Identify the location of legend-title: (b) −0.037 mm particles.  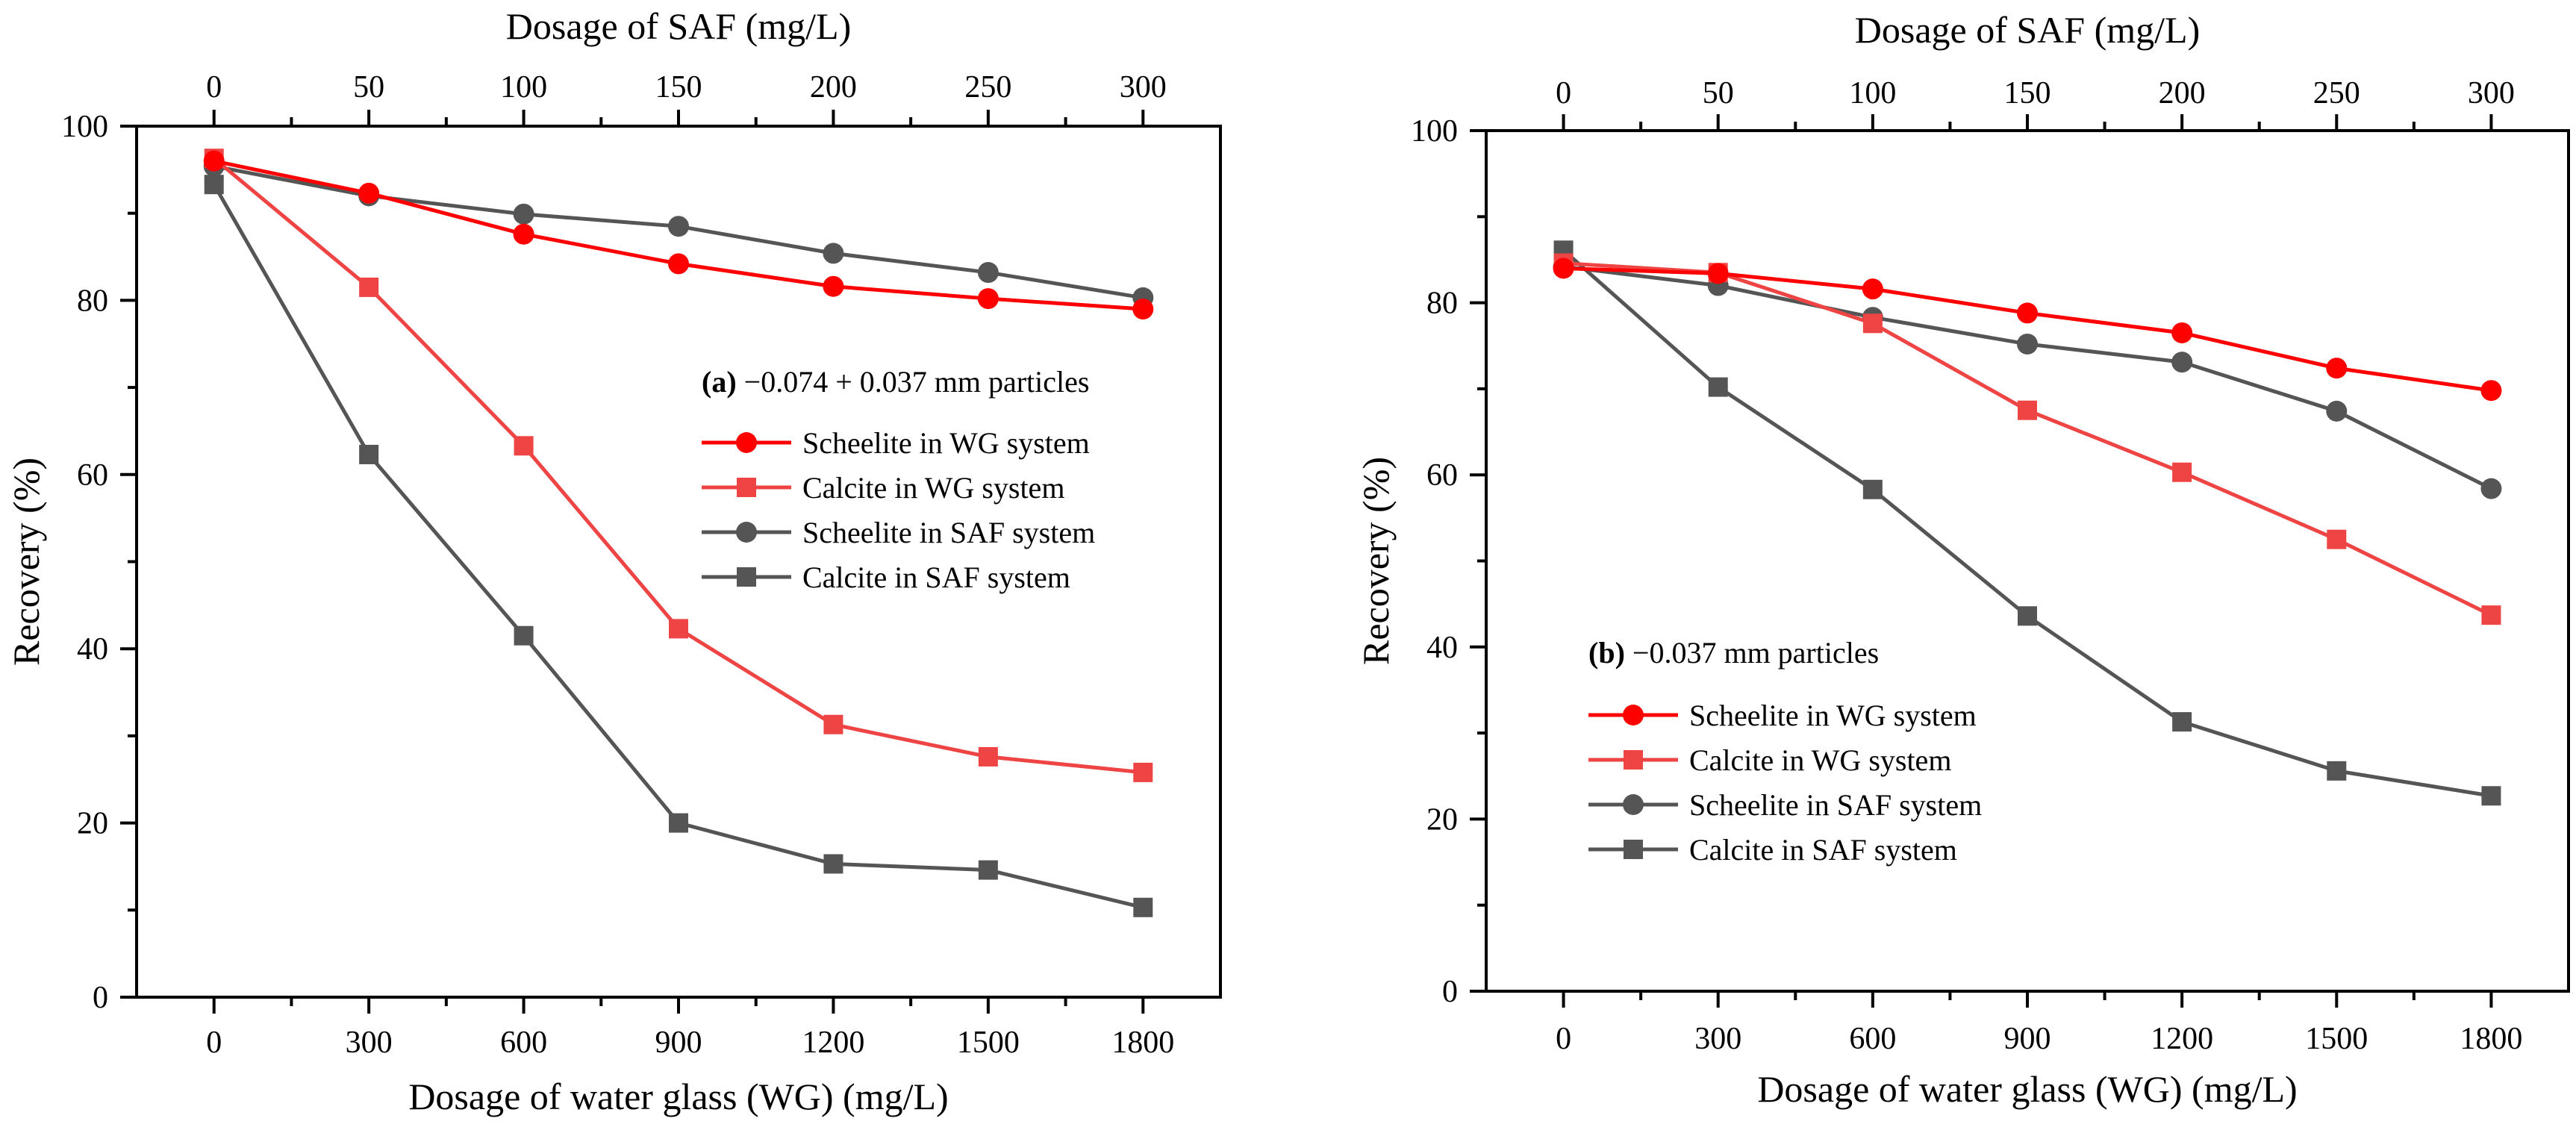
(1733, 653).